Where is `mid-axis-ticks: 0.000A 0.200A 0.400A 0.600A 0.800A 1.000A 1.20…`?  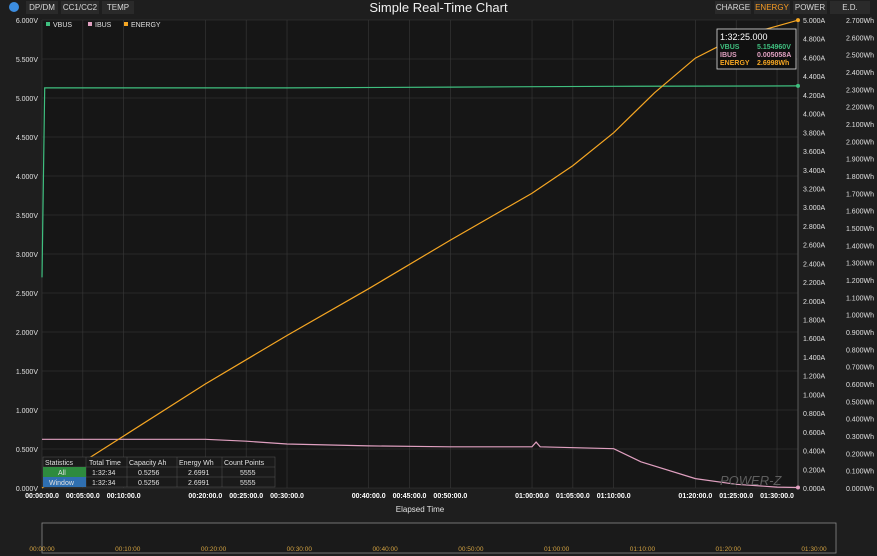 mid-axis-ticks: 0.000A 0.200A 0.400A 0.600A 0.800A 1.000A 1.20… is located at coordinates (814, 255).